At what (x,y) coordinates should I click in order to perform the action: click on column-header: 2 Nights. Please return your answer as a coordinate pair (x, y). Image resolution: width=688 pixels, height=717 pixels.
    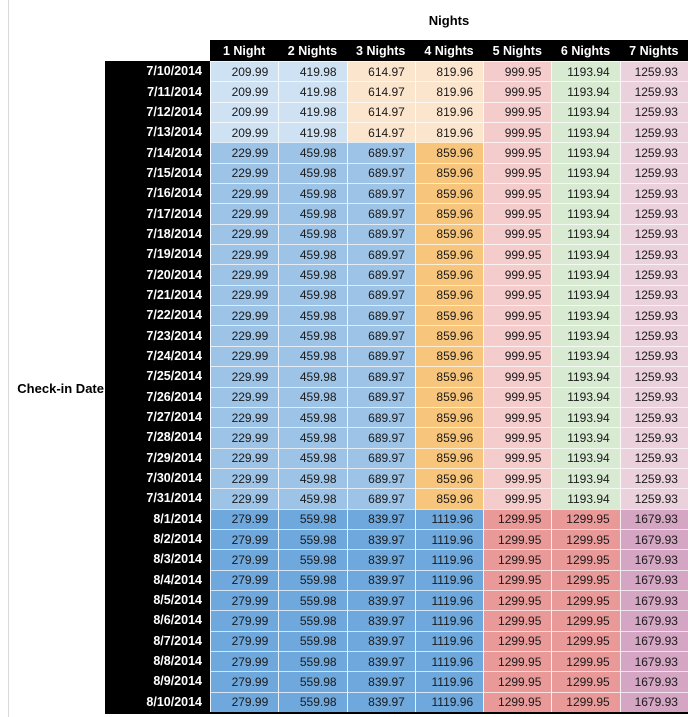
    Looking at the image, I should click on (312, 50).